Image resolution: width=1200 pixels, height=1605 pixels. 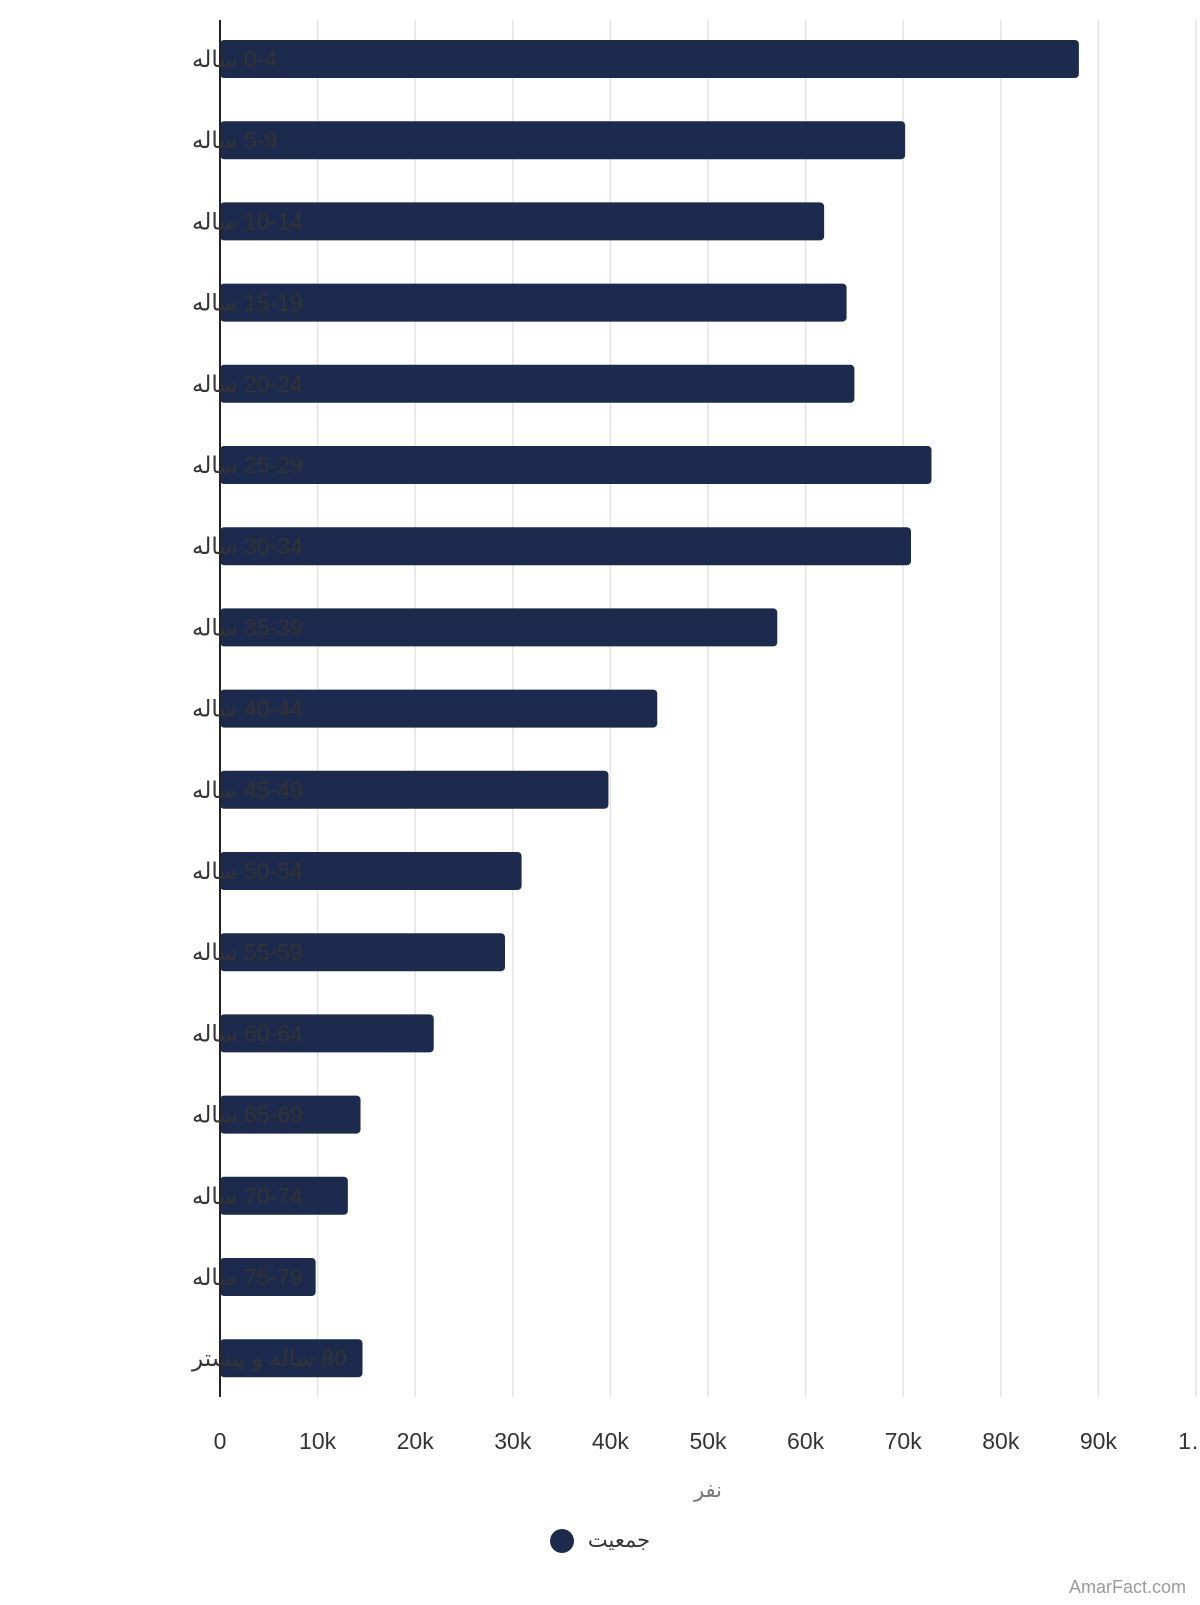 I want to click on category-label: 0-4 ساله, so click(x=234, y=59).